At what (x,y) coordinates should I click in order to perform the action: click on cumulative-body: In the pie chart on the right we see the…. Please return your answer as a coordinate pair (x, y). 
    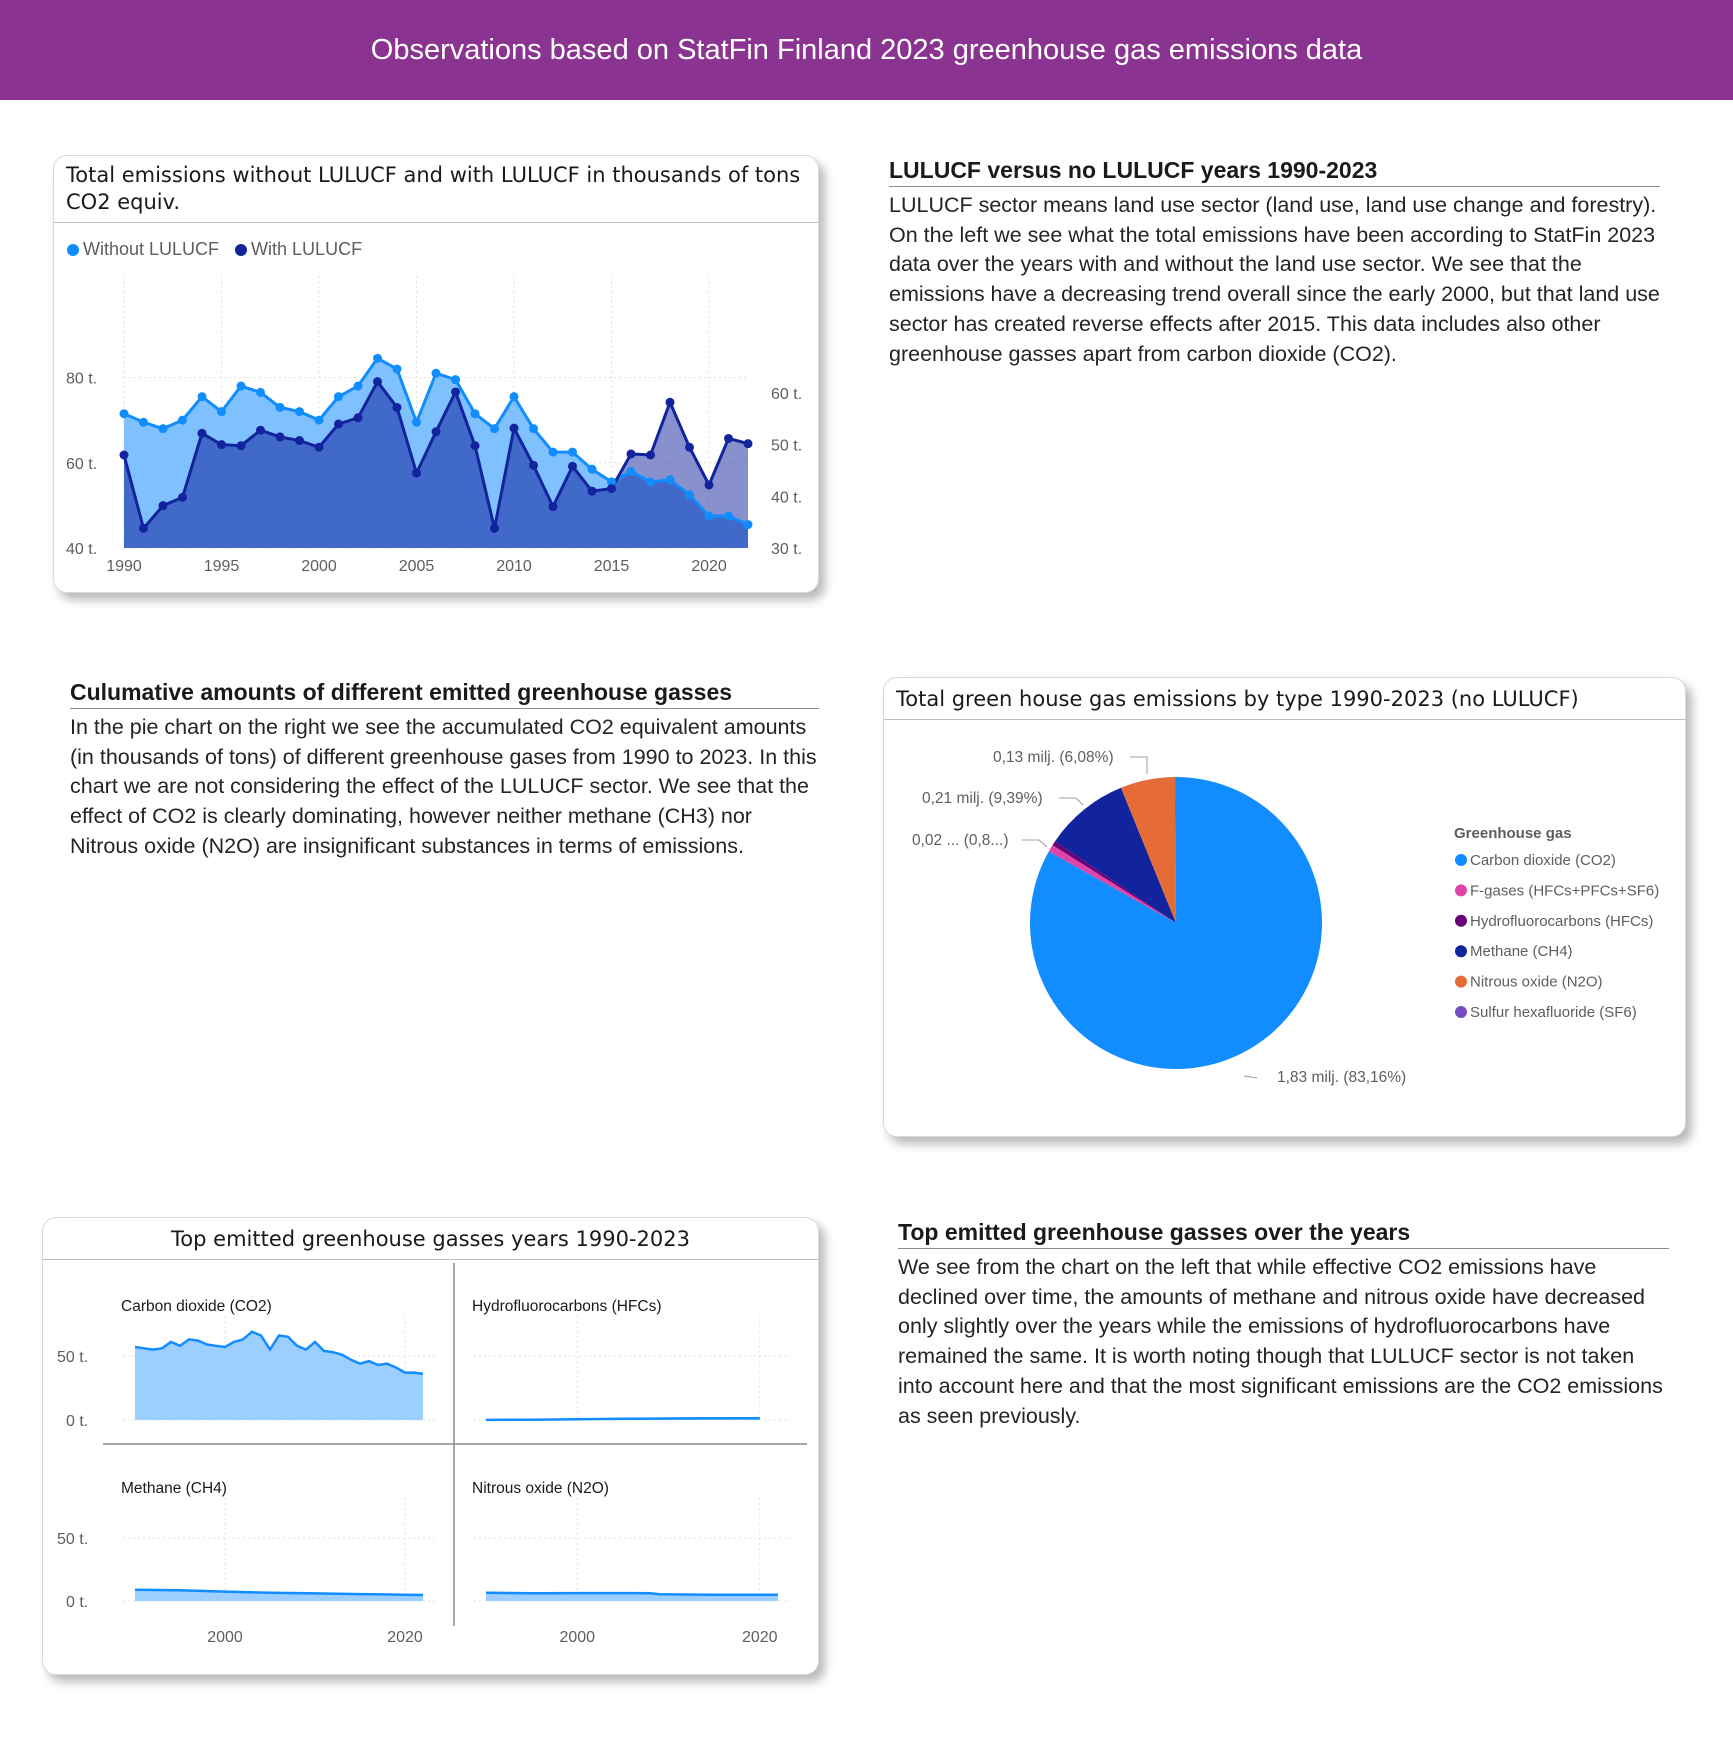
    Looking at the image, I should click on (443, 786).